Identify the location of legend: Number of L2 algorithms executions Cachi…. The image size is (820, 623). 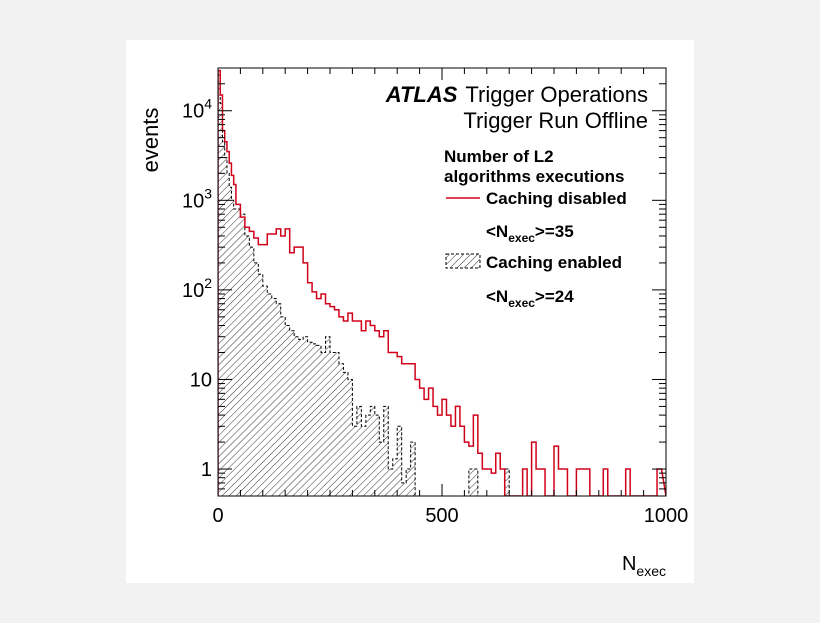
(535, 228).